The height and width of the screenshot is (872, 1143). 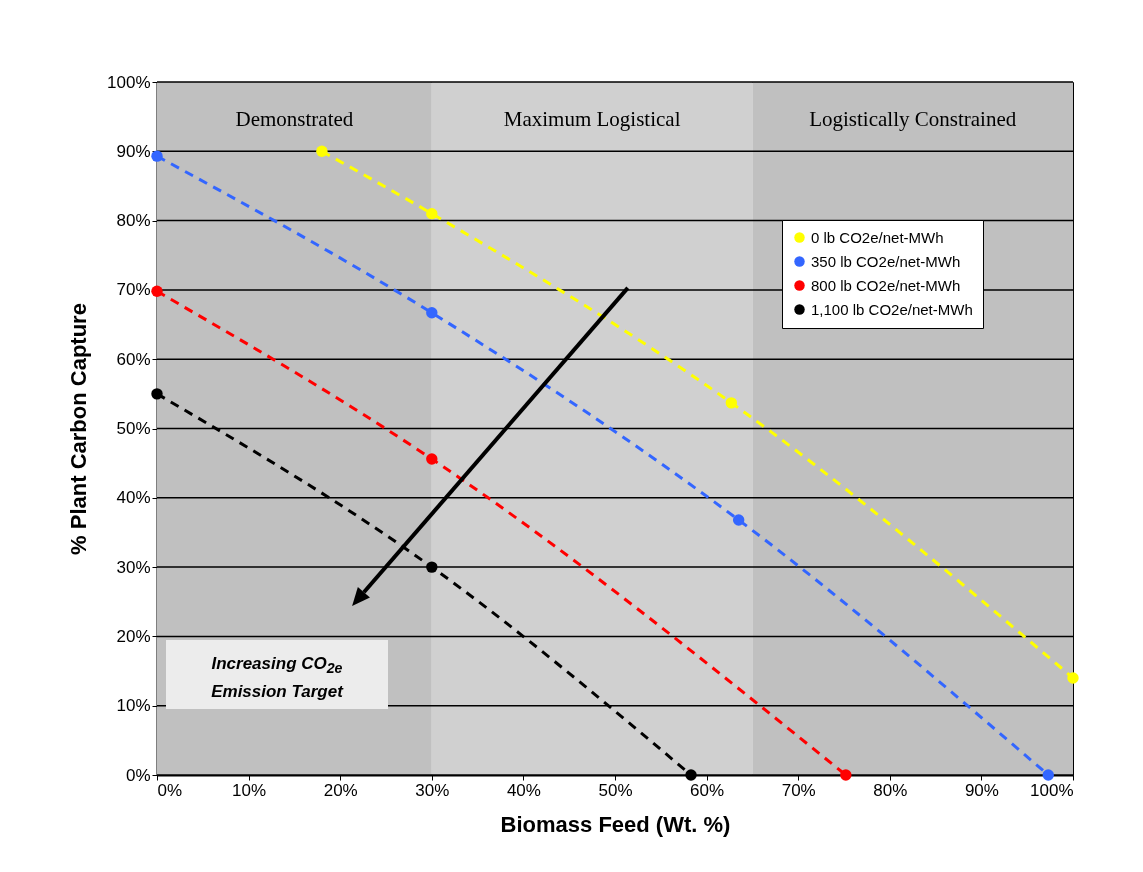 What do you see at coordinates (133, 428) in the screenshot?
I see `y-tick-label: 50%` at bounding box center [133, 428].